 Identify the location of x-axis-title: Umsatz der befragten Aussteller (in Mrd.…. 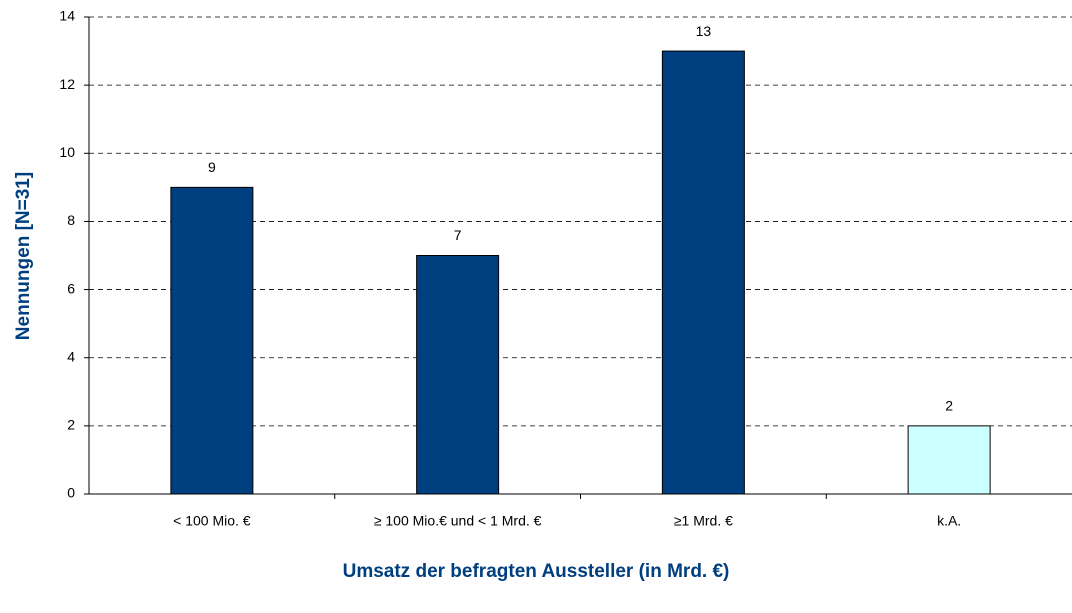
(536, 571).